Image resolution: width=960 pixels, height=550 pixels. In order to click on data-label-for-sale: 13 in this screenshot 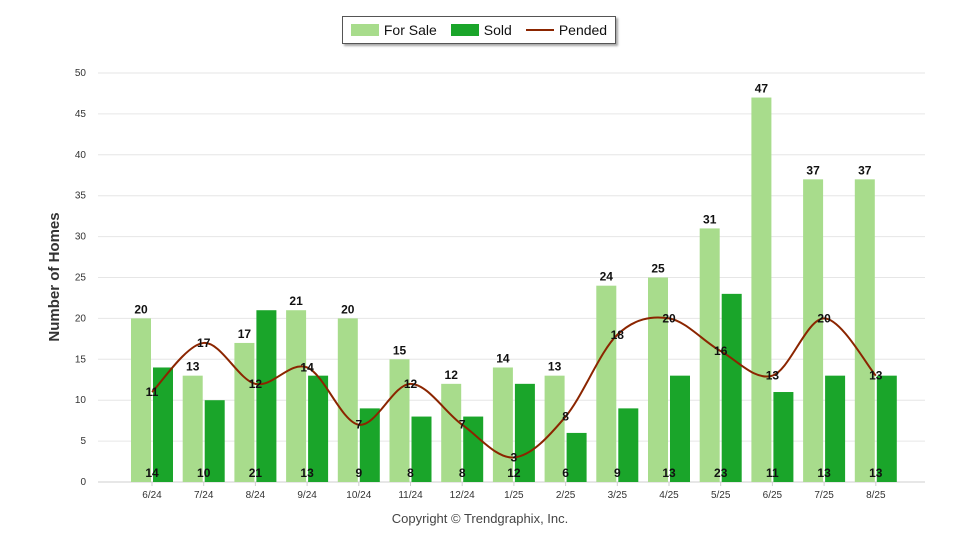, I will do `click(193, 367)`.